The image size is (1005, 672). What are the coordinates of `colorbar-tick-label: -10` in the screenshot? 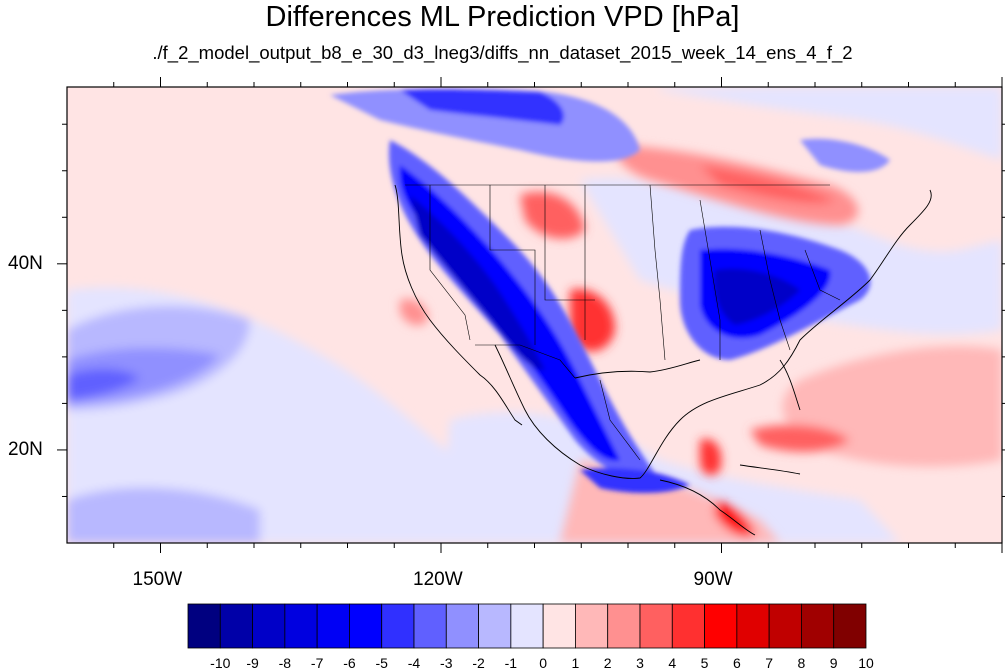 It's located at (220, 663).